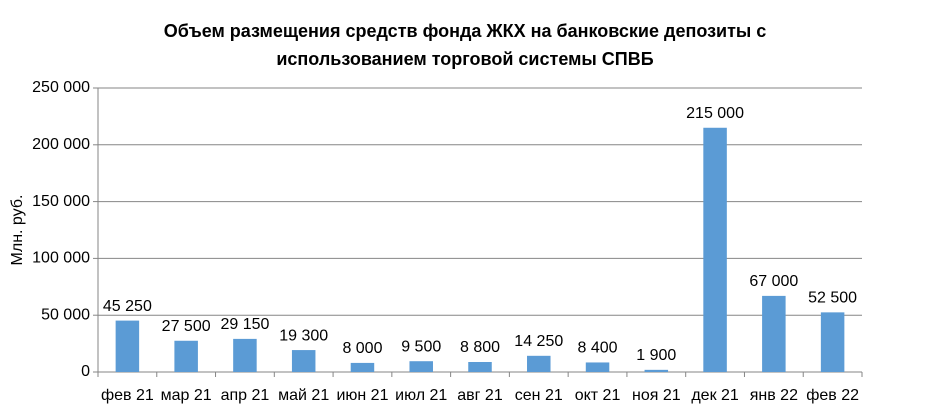  I want to click on x-tick-label: июн 21, so click(362, 395).